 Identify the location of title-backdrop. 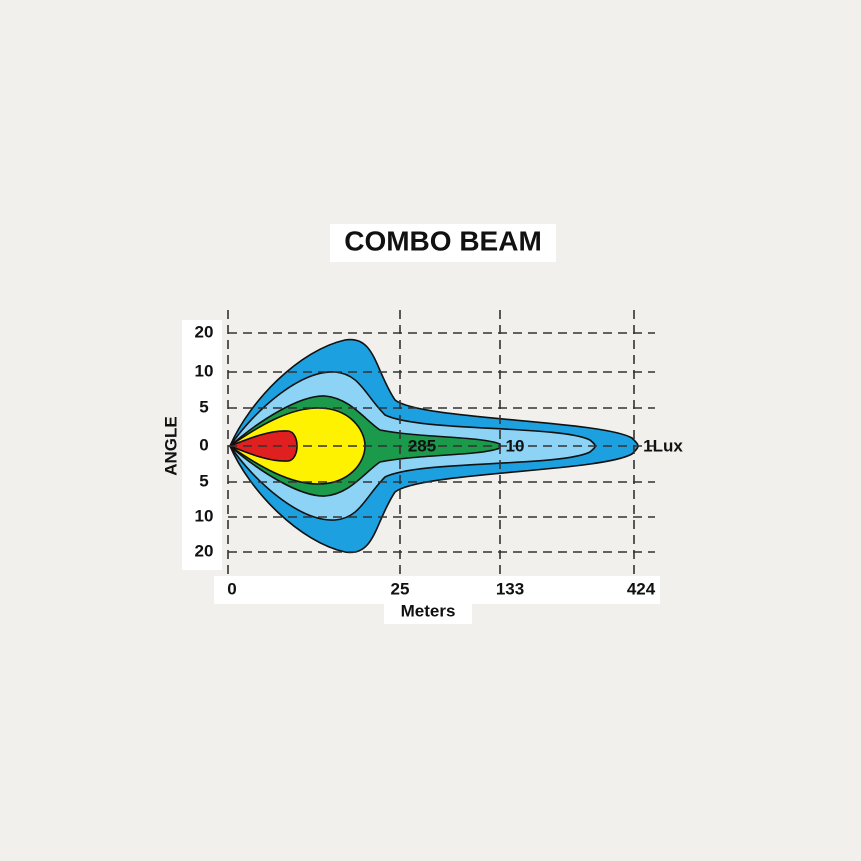
(443, 243).